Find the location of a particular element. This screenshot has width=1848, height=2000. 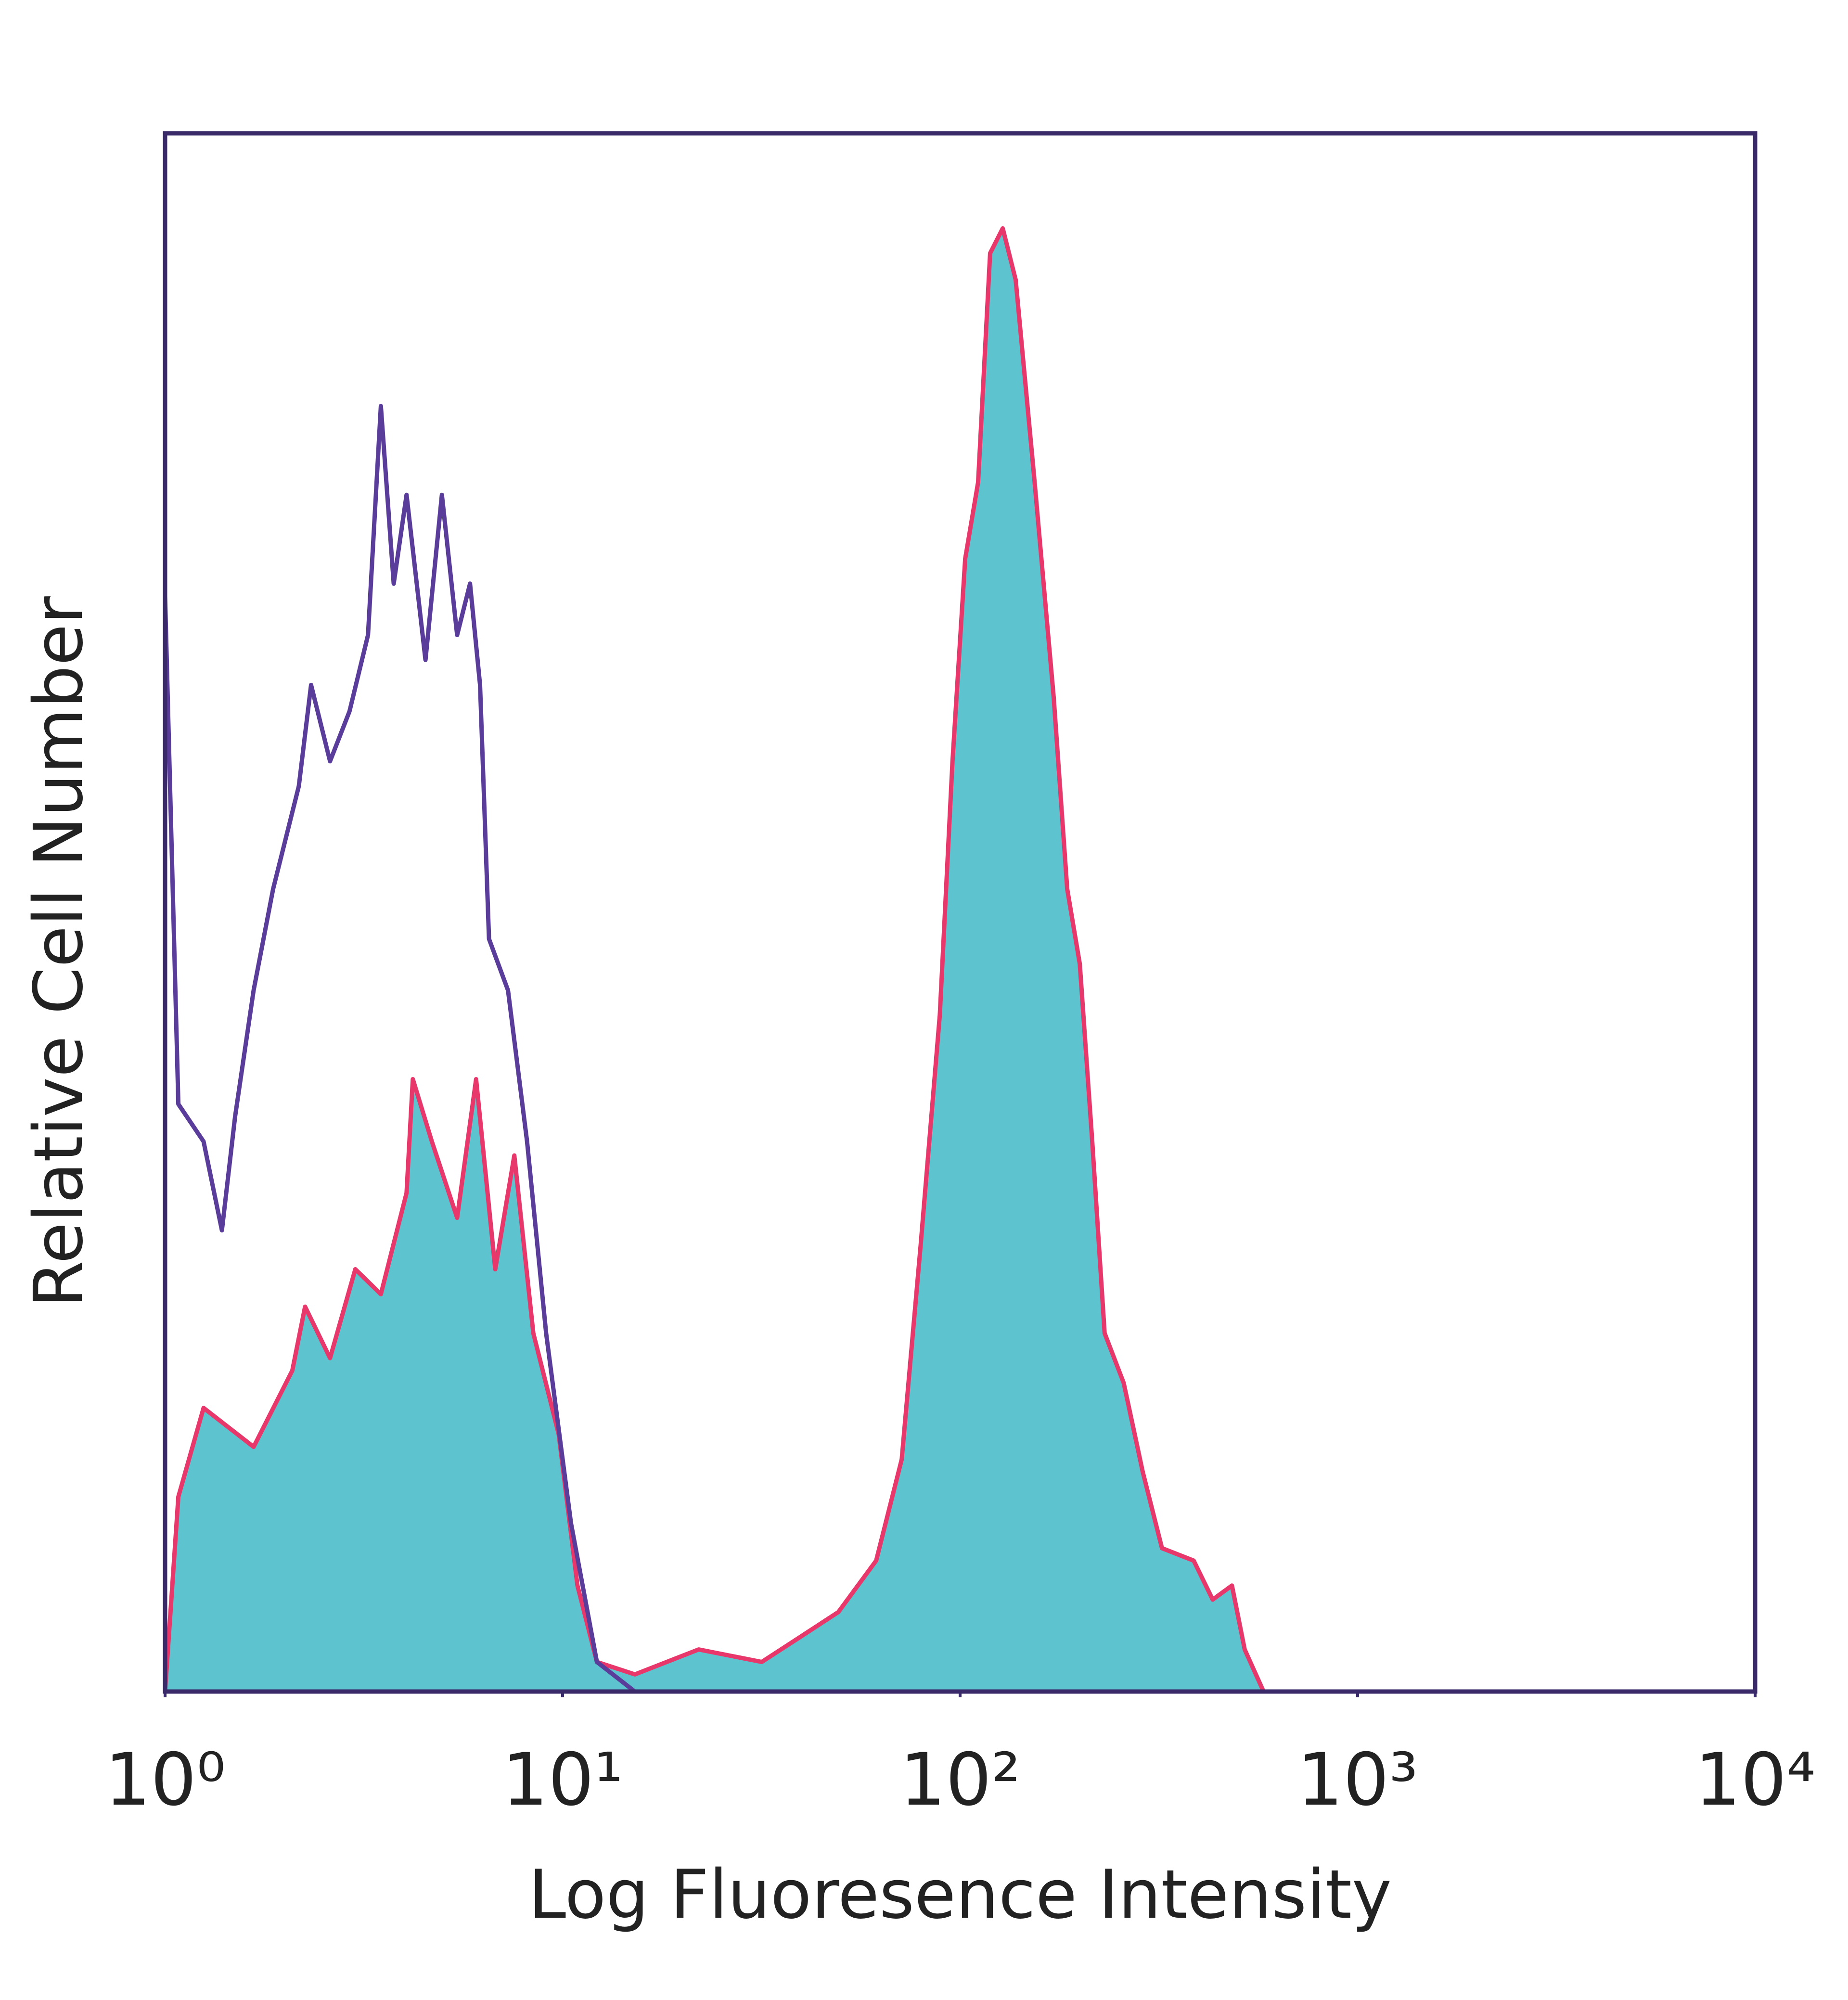

x-tick-label: 10⁰ is located at coordinates (164, 1780).